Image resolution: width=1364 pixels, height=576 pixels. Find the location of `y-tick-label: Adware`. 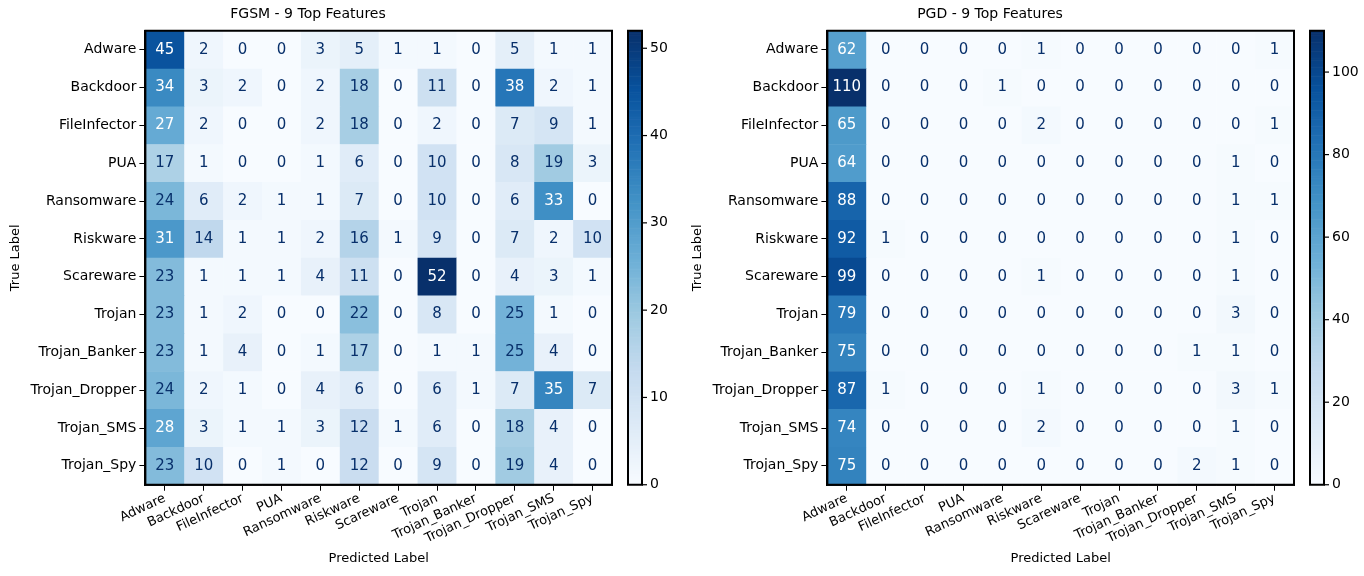

y-tick-label: Adware is located at coordinates (110, 48).